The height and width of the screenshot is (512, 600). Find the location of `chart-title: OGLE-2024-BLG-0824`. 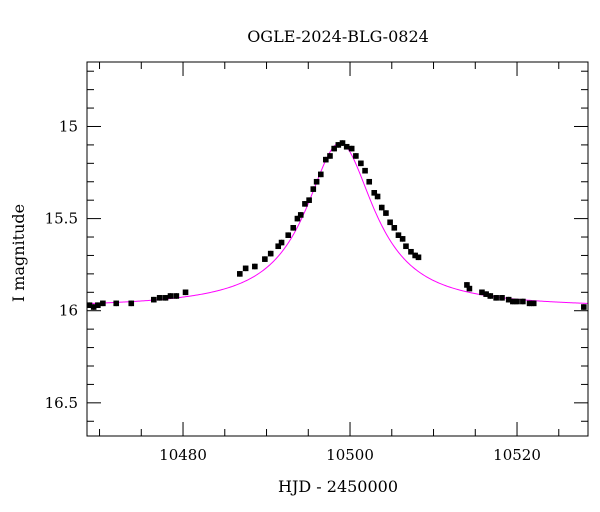

chart-title: OGLE-2024-BLG-0824 is located at coordinates (338, 36).